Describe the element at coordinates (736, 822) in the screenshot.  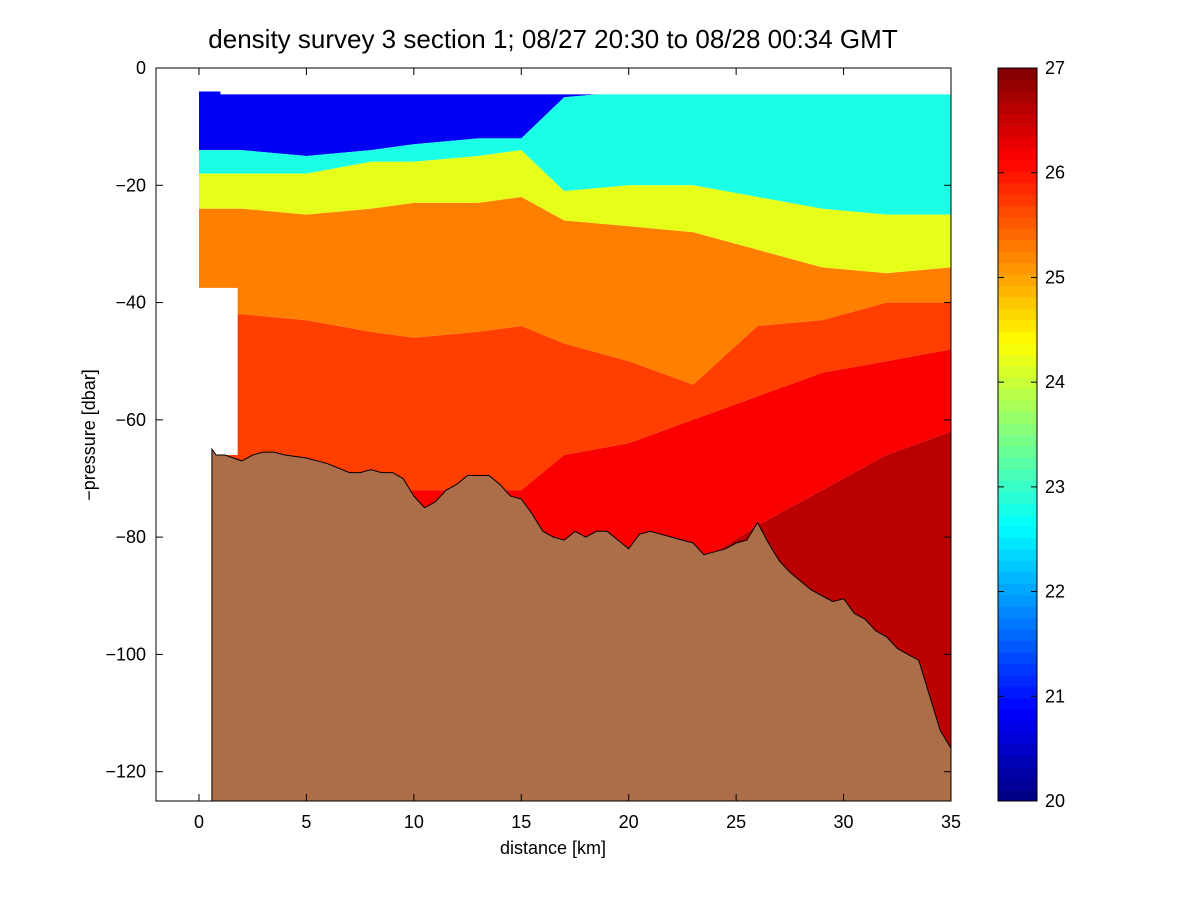
I see `x-tick-label: 25` at that location.